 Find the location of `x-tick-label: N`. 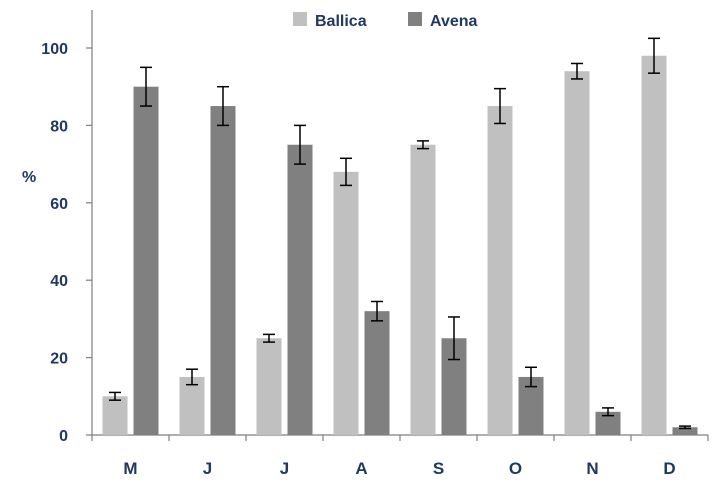

x-tick-label: N is located at coordinates (592, 468).